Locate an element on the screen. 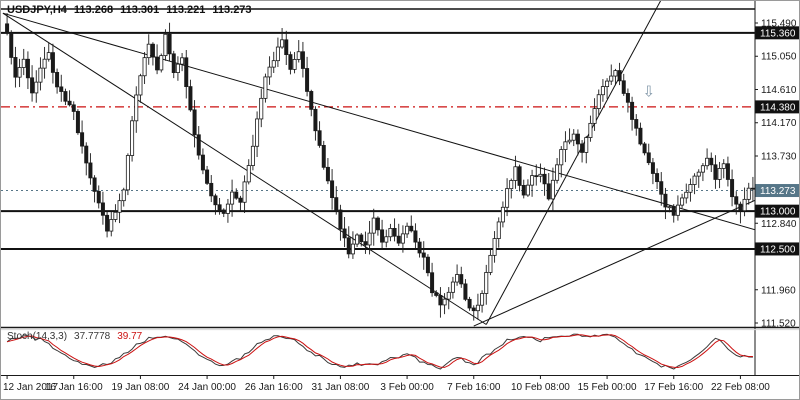 This screenshot has height=400, width=800. date-label: 17 Feb 16:00 is located at coordinates (673, 387).